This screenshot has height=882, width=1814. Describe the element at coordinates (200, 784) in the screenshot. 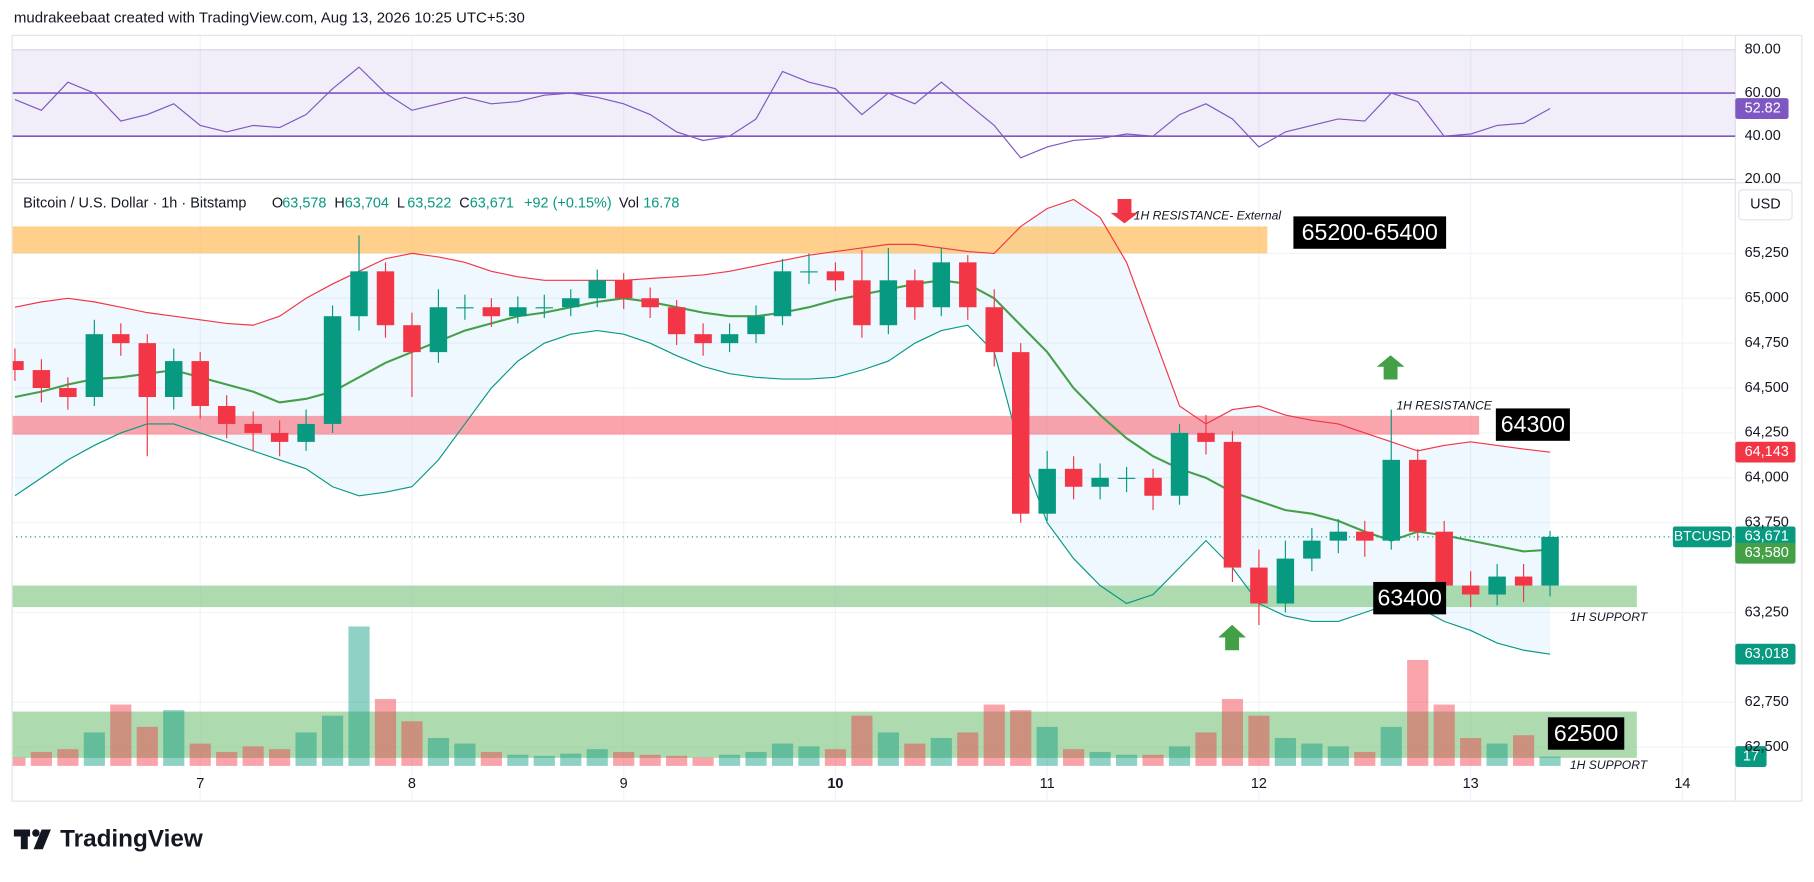

I see `x-tick-label: 7` at that location.